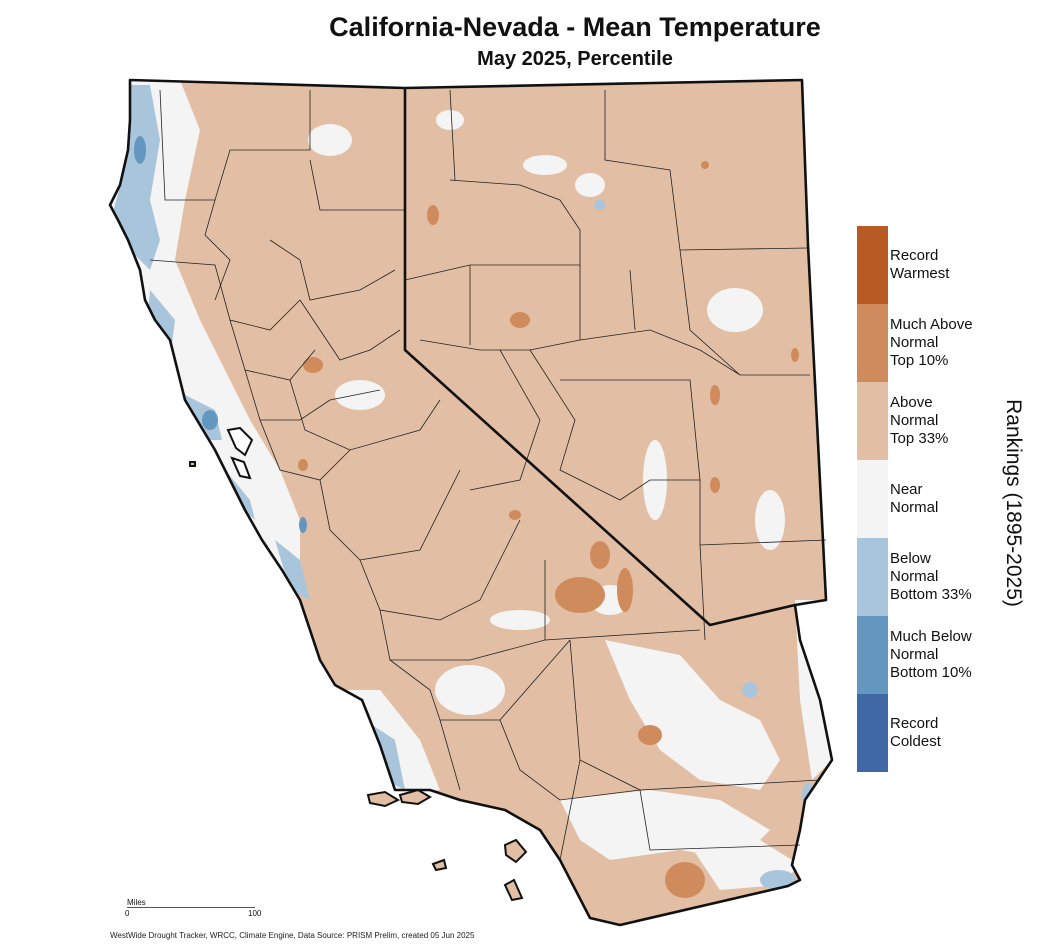 This screenshot has width=1049, height=950. Describe the element at coordinates (575, 27) in the screenshot. I see `map-title: California-Nevada - Mean Temperature` at that location.